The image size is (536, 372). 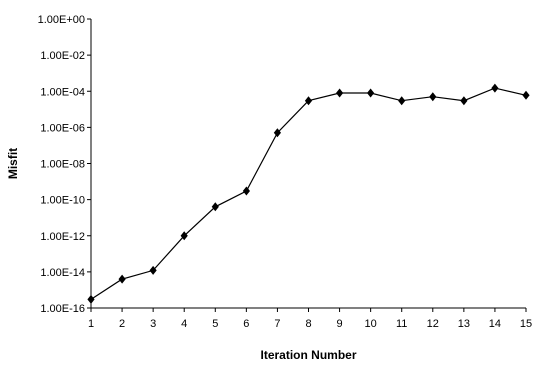 I want to click on y-tick-label: 1.00E-02, so click(x=62, y=56).